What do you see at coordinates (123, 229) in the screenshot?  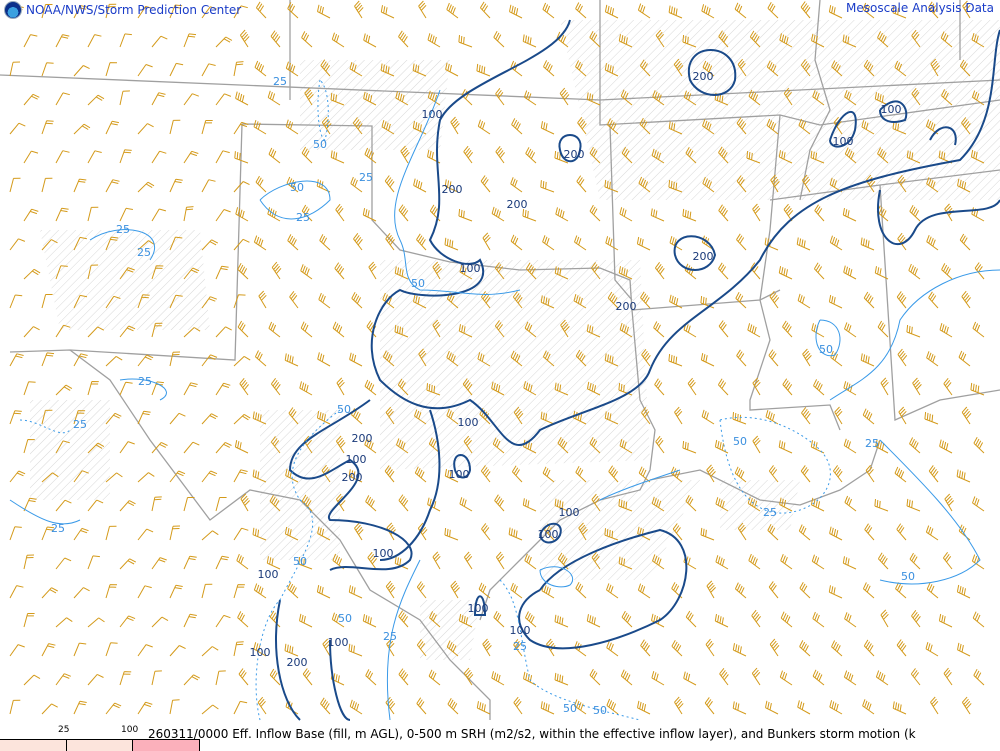 I see `contour-label: 25` at bounding box center [123, 229].